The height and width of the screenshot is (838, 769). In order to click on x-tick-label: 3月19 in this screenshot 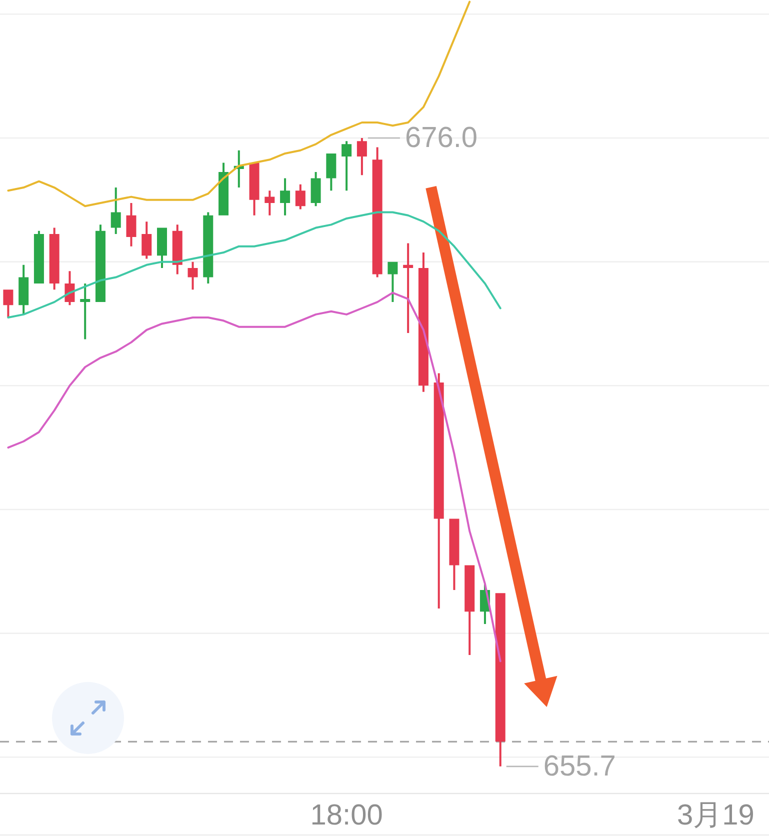, I will do `click(715, 816)`.